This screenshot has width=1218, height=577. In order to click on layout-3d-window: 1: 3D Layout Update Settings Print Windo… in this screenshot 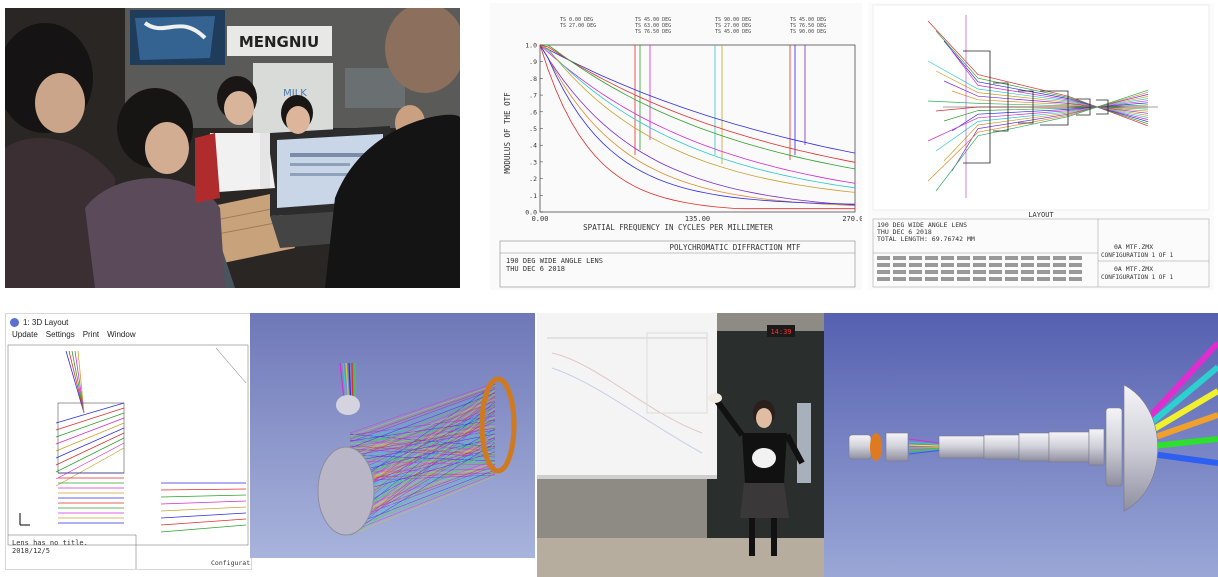, I will do `click(128, 441)`.